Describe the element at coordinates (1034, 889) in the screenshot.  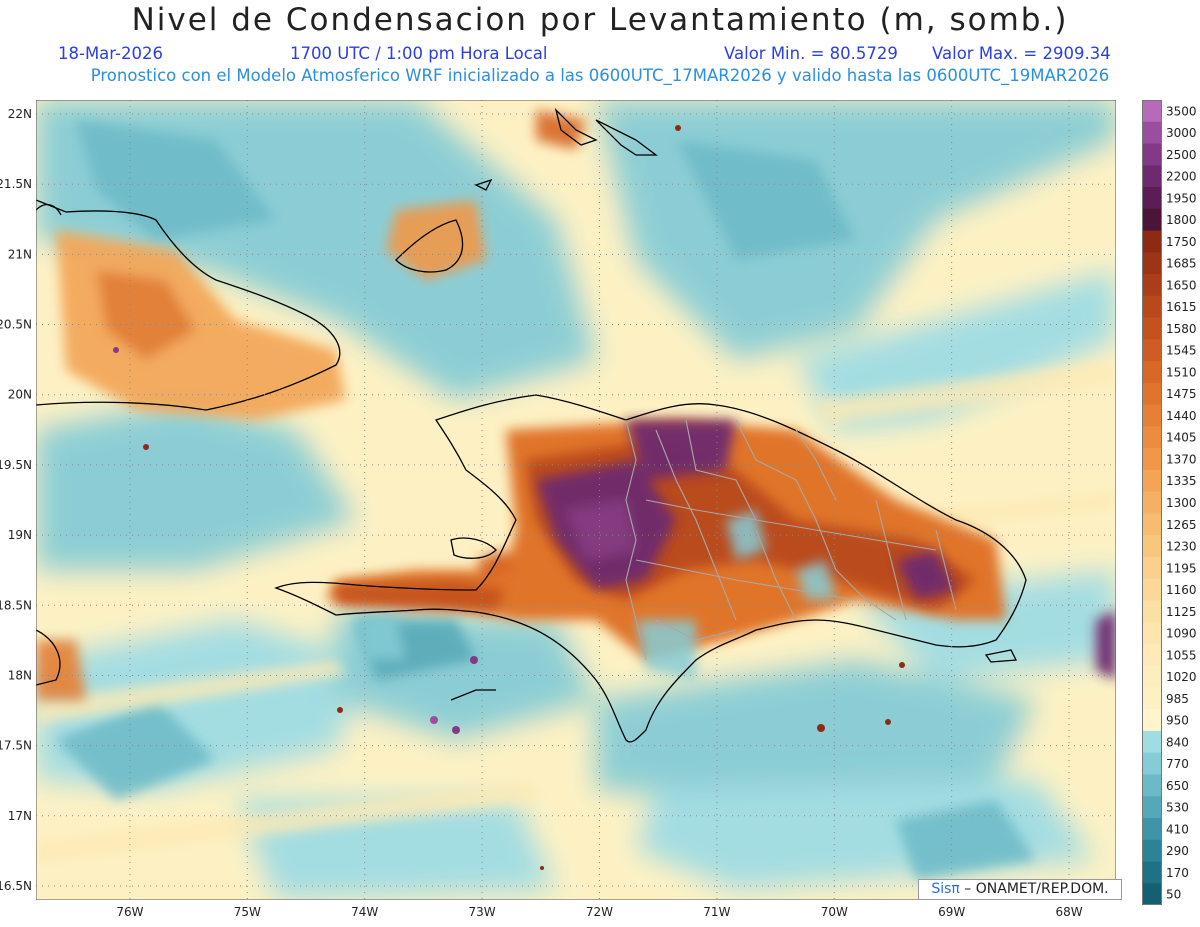
I see `credit-text: – ONAMET/REP.DOM.` at that location.